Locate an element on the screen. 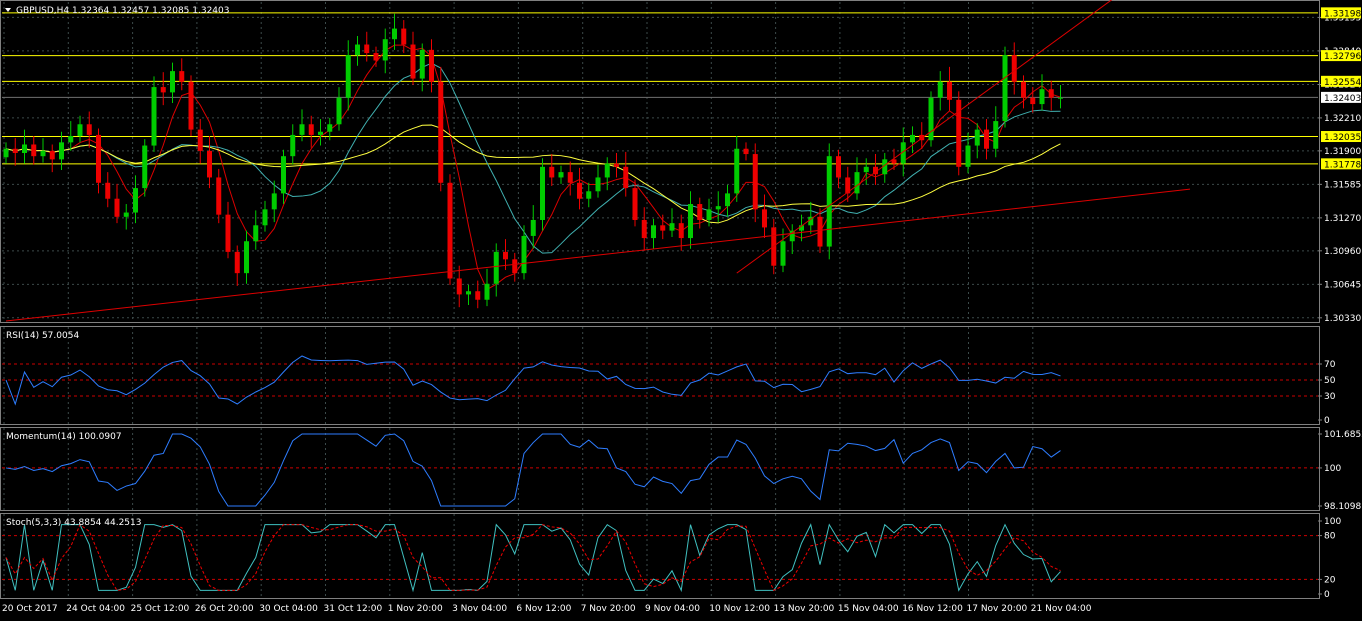 Image resolution: width=1362 pixels, height=621 pixels. ma-slow-line is located at coordinates (533, 174).